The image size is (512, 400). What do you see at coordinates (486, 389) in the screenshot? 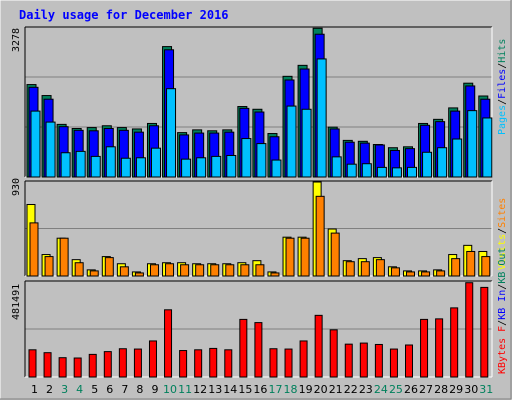
I see `day-label: 31` at bounding box center [486, 389].